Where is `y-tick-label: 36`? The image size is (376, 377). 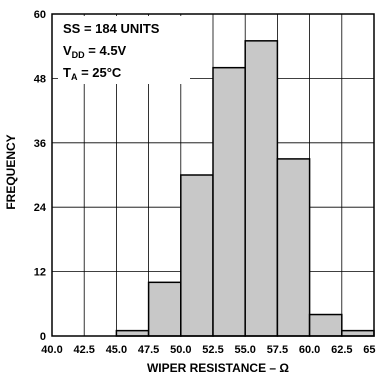 y-tick-label: 36 is located at coordinates (40, 144).